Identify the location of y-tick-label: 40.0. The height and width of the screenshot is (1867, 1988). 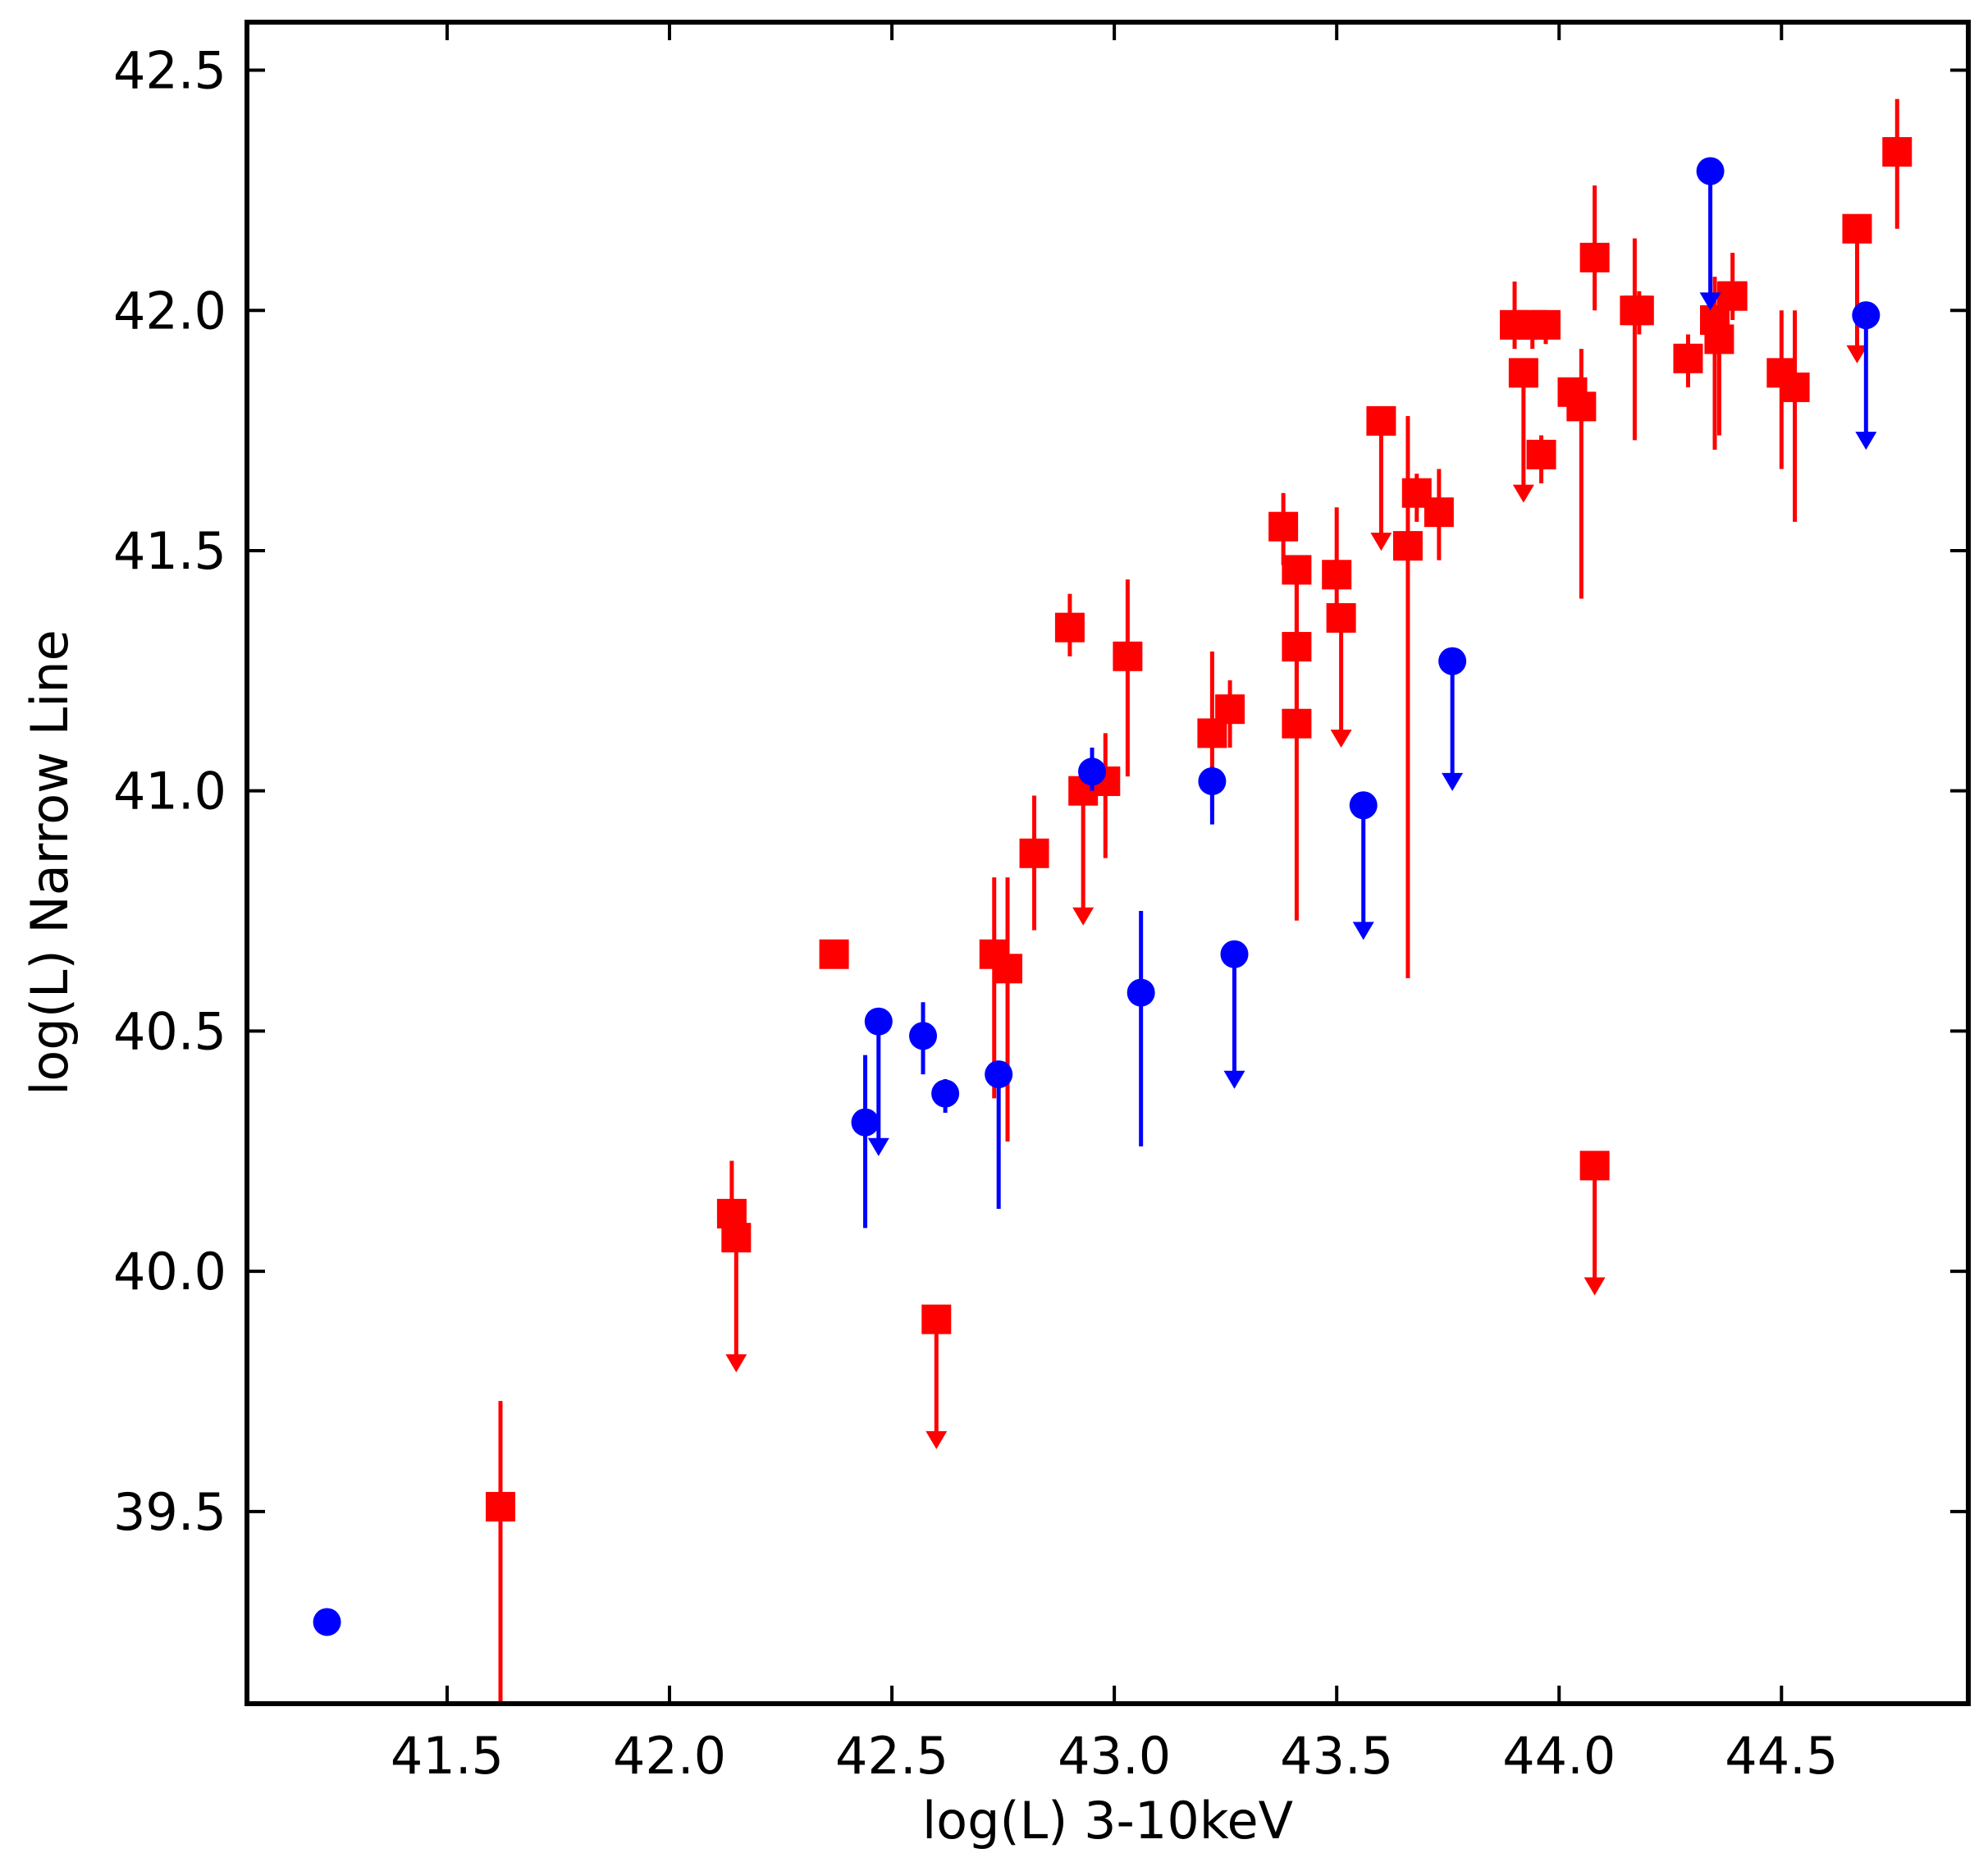
(170, 1272).